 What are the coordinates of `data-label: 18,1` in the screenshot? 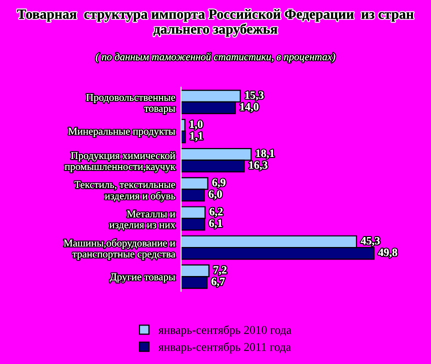 It's located at (265, 154).